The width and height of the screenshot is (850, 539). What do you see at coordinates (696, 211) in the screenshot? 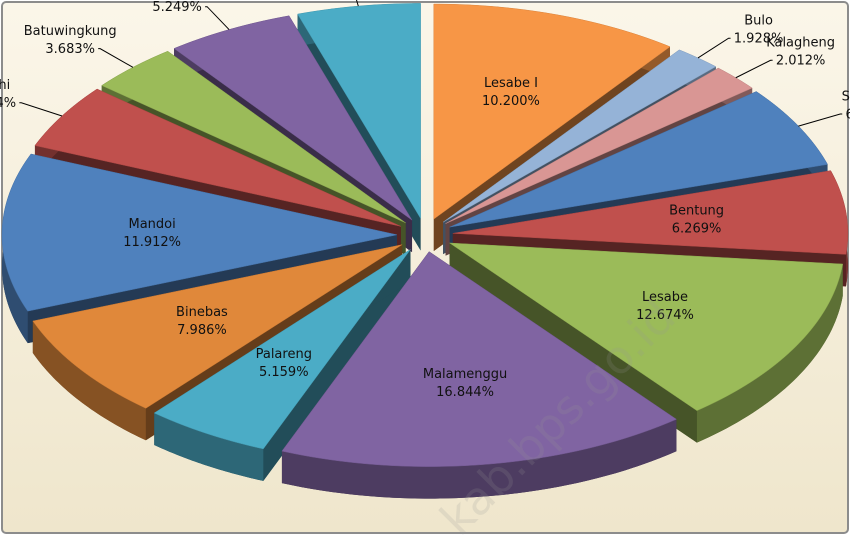
I see `slice-label: Bentung` at bounding box center [696, 211].